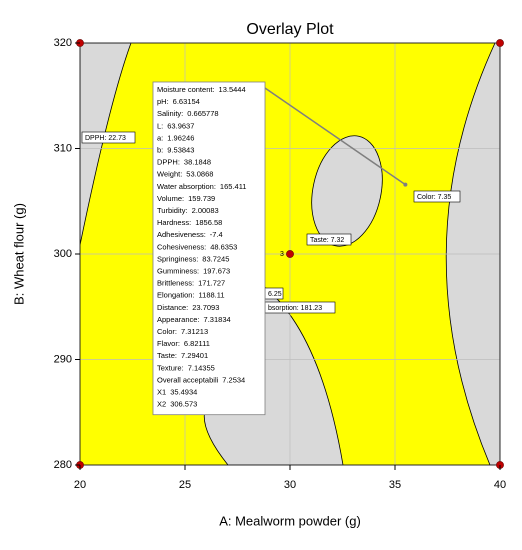 This screenshot has width=522, height=550. I want to click on tooltip-line: DPPH: 38.1848, so click(184, 162).